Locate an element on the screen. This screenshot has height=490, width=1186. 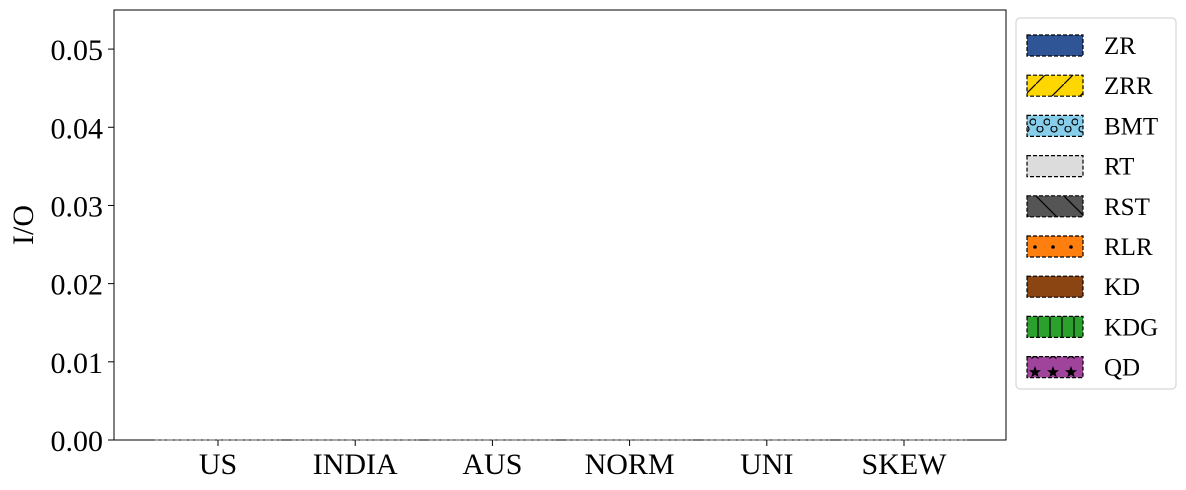
legend-label: ZR is located at coordinates (1120, 46).